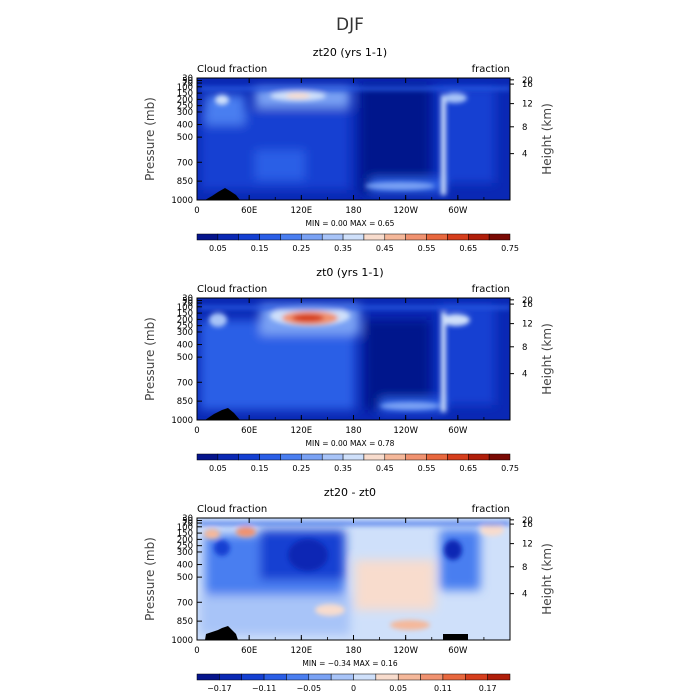 Image resolution: width=700 pixels, height=700 pixels. What do you see at coordinates (524, 595) in the screenshot?
I see `y2-tick-label: 4` at bounding box center [524, 595].